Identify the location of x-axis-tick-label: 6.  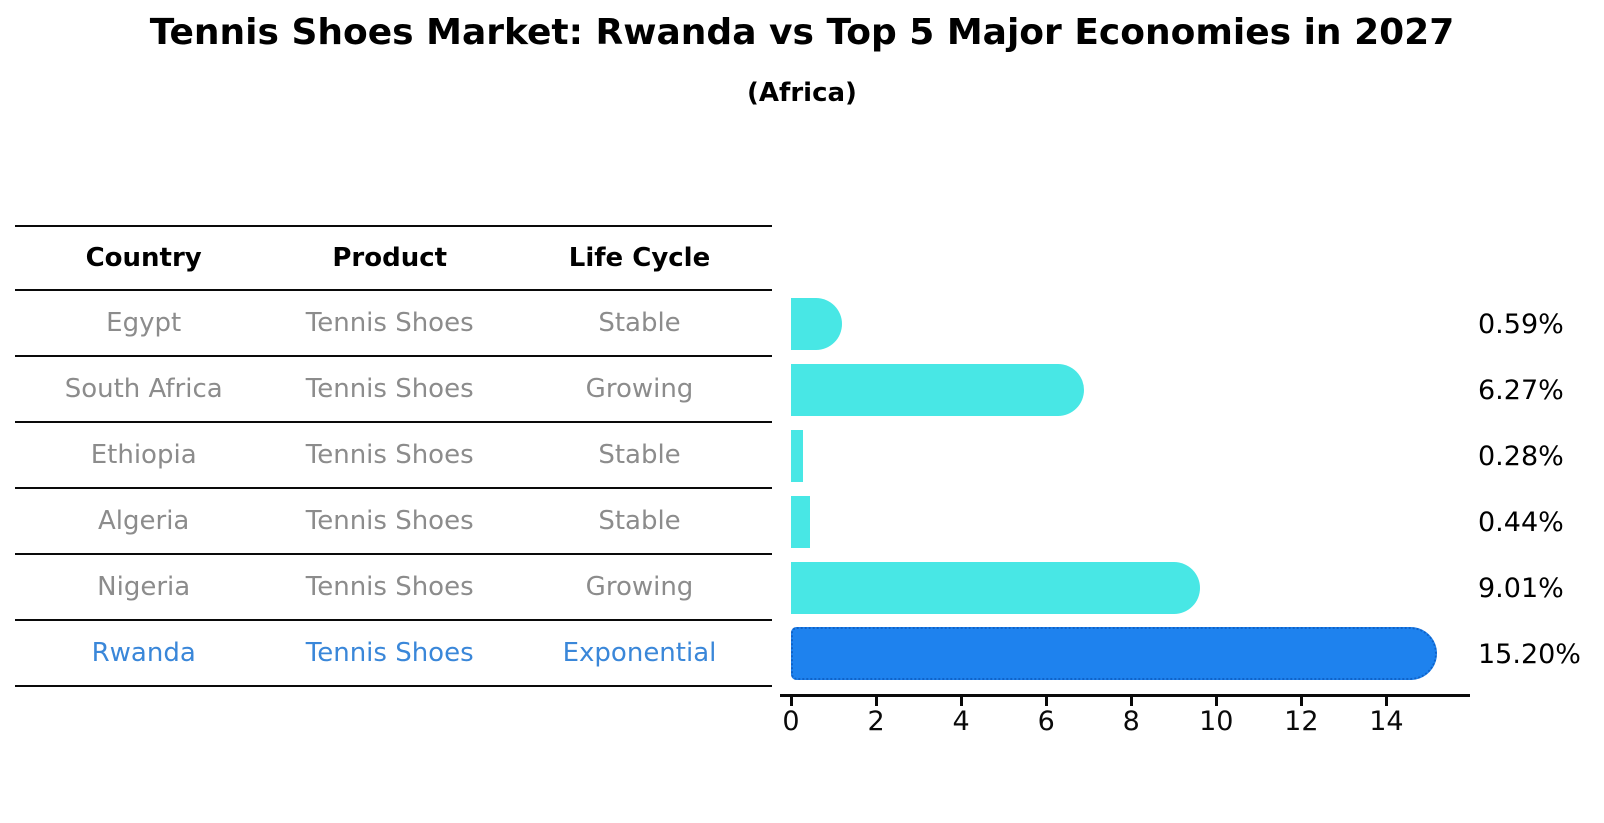
(1046, 721).